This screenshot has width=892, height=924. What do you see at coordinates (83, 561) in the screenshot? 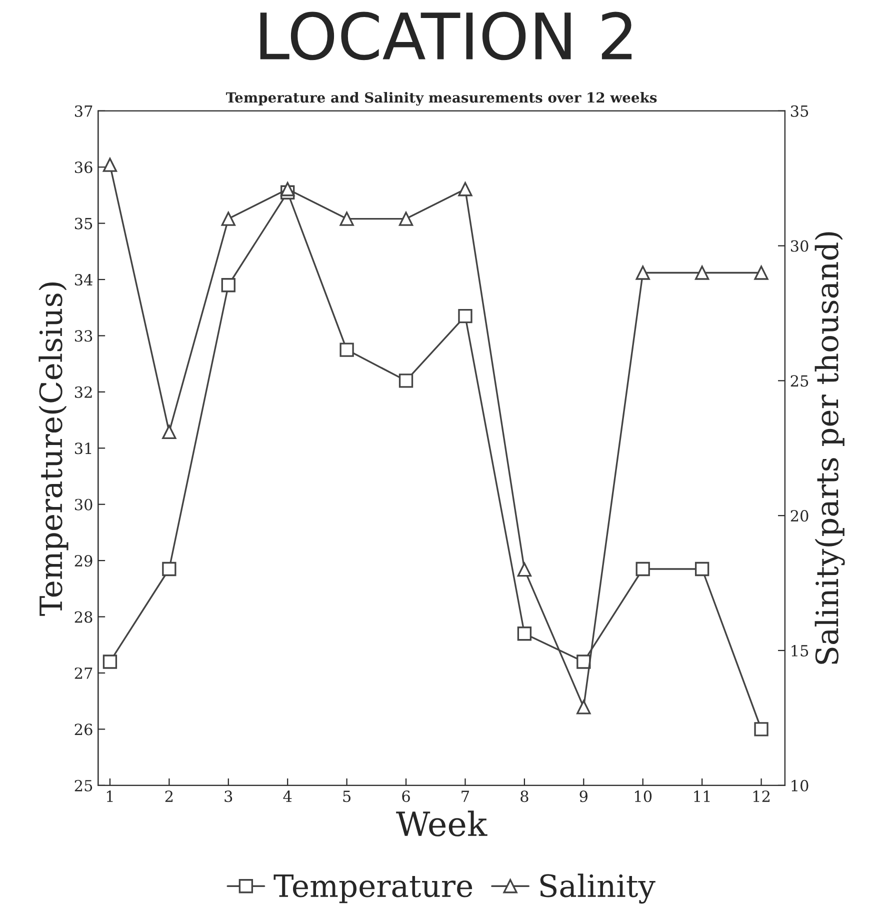
I see `y-tick-label: 29` at bounding box center [83, 561].